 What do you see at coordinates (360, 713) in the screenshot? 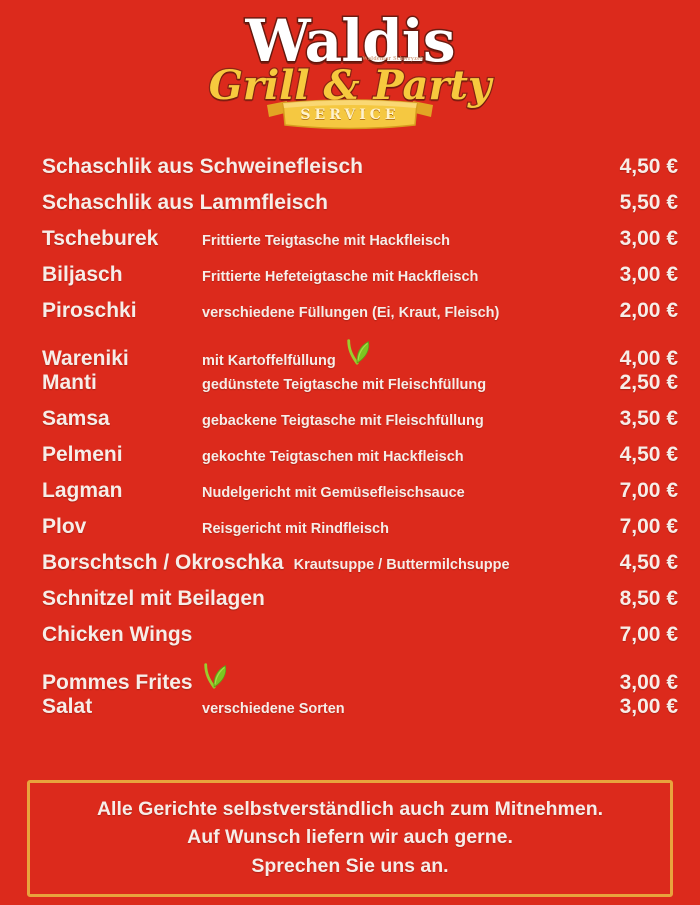
I see `menu-item-row: Salat verschiedene Sorten 3,00 €` at bounding box center [360, 713].